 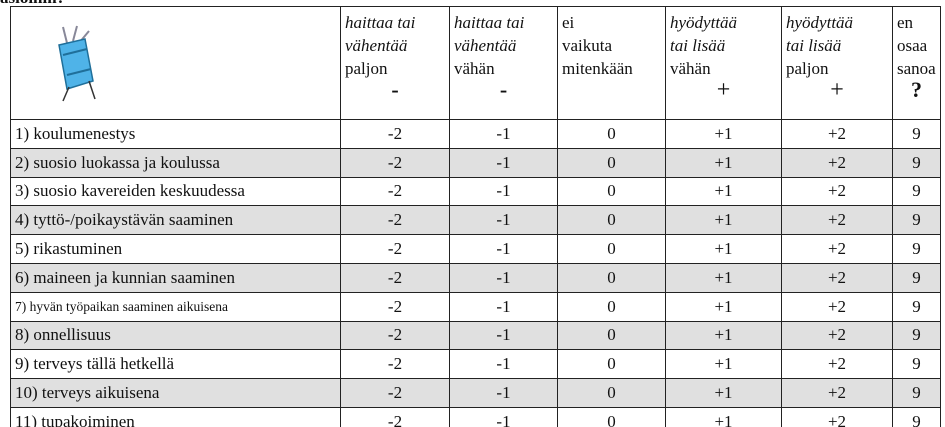 I want to click on row-label: 6) maineen ja kunnian saaminen, so click(x=175, y=277).